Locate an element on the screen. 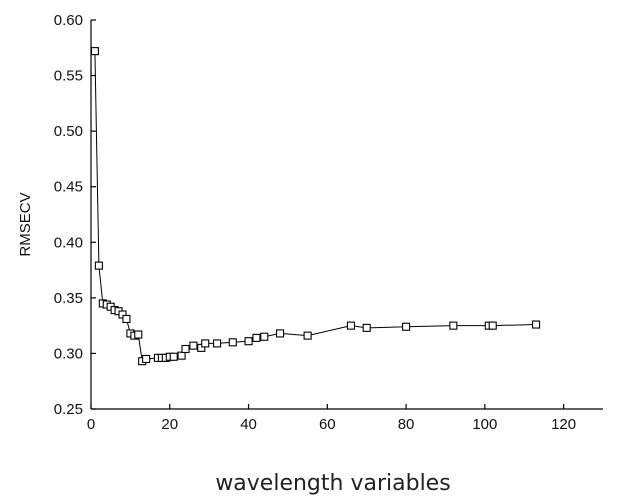  x-tick-label: 0 is located at coordinates (91, 424).